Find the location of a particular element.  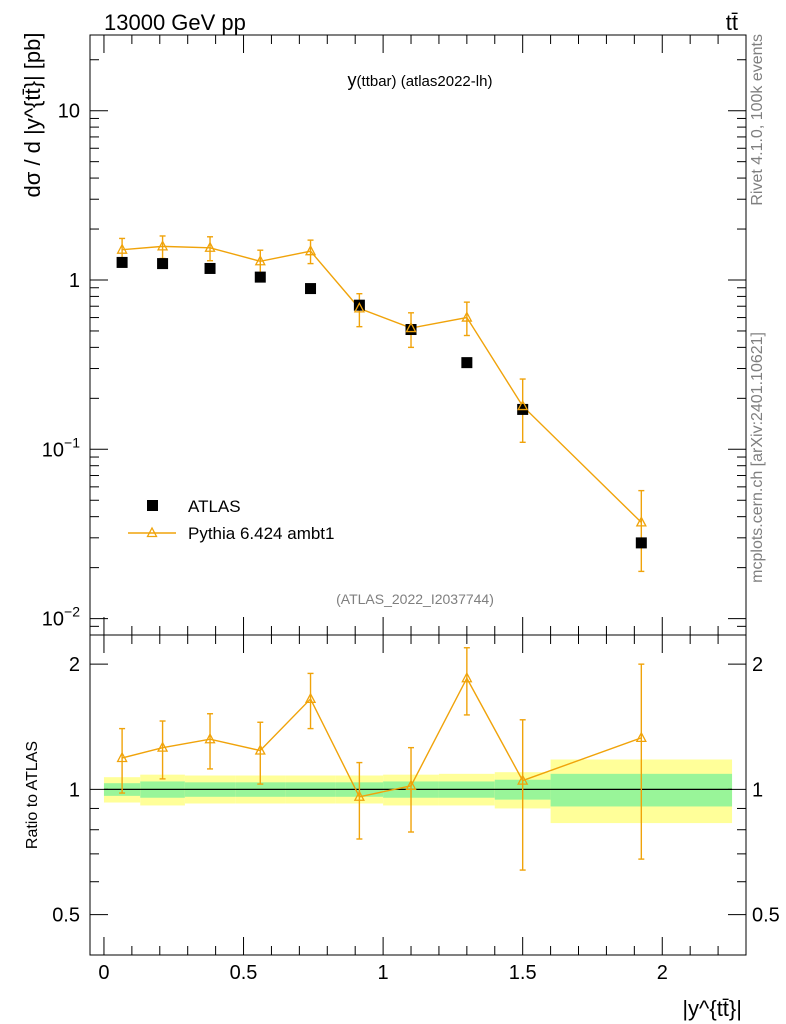

header-process-label: tt̄ is located at coordinates (732, 22).